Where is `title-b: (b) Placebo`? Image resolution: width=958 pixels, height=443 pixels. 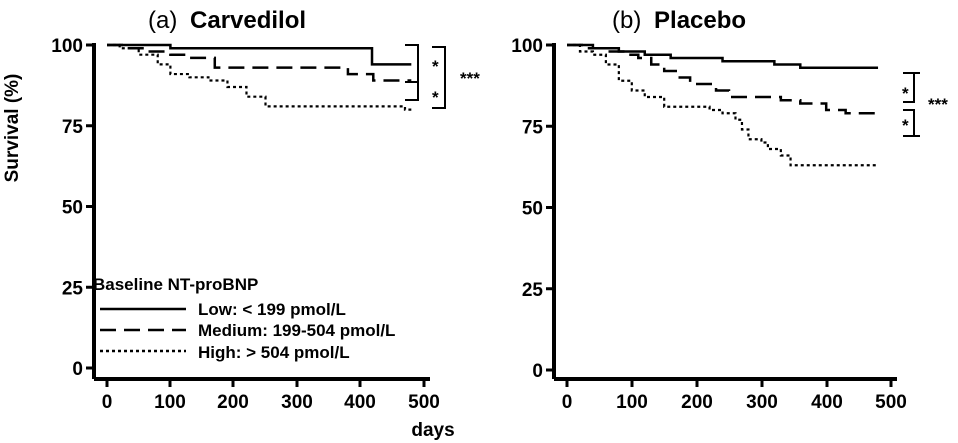
title-b: (b) Placebo is located at coordinates (679, 20).